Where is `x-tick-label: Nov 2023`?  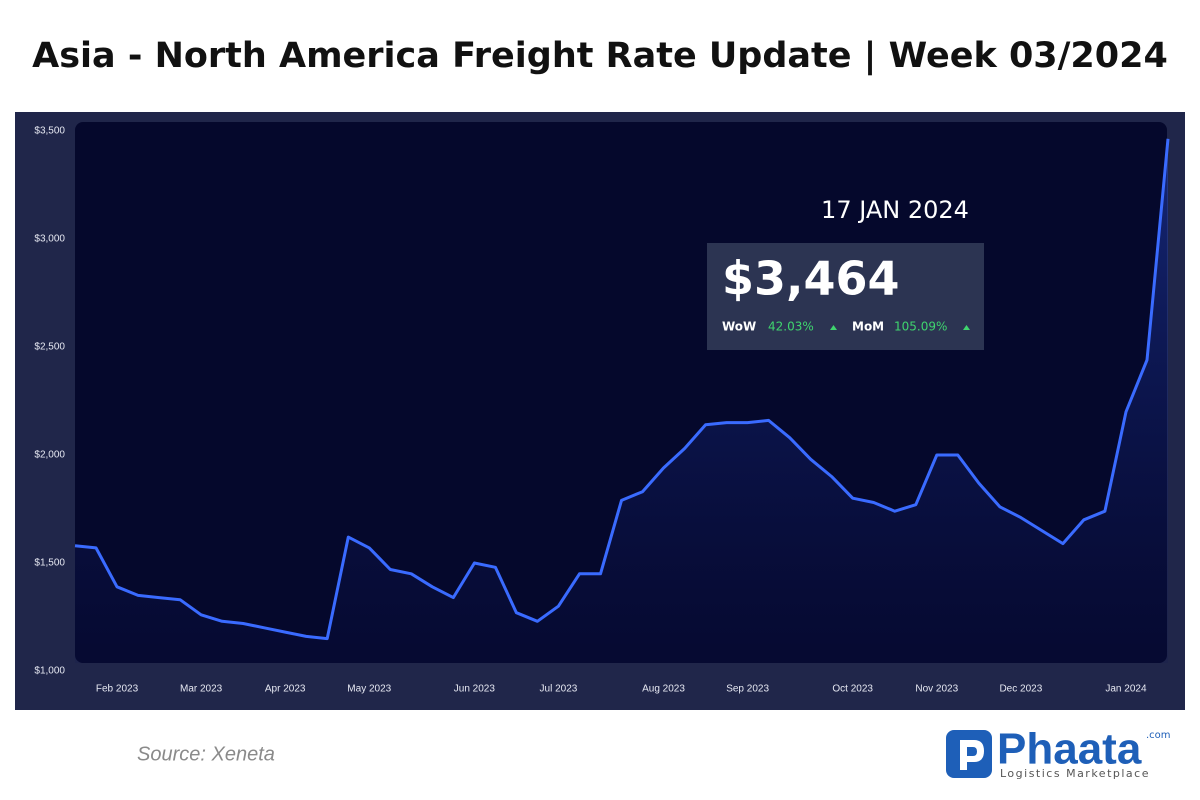 x-tick-label: Nov 2023 is located at coordinates (936, 689).